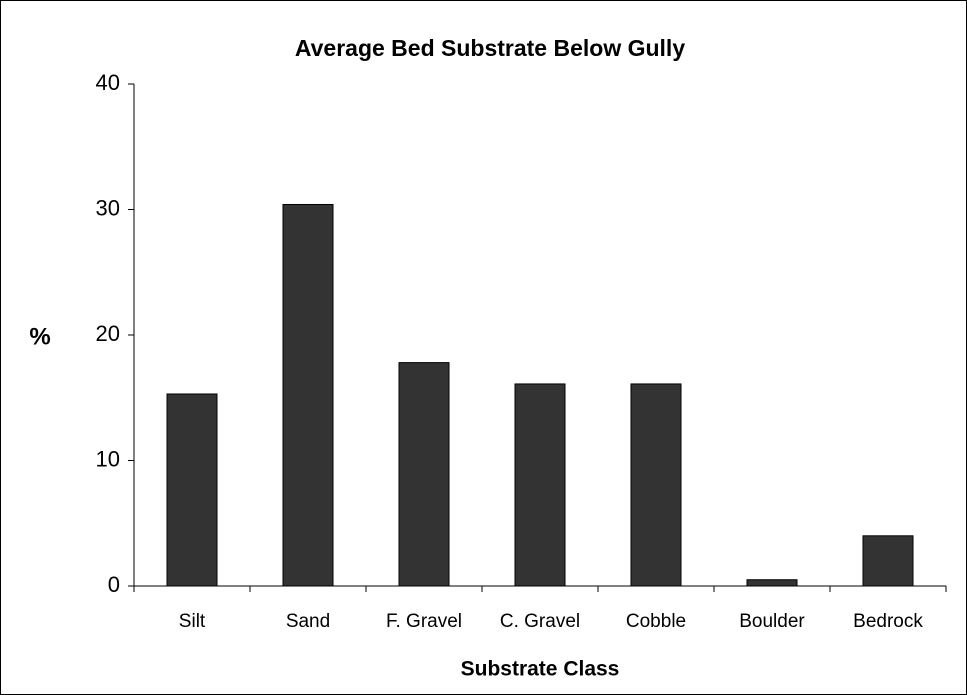  Describe the element at coordinates (39, 336) in the screenshot. I see `y-axis-label: %` at that location.